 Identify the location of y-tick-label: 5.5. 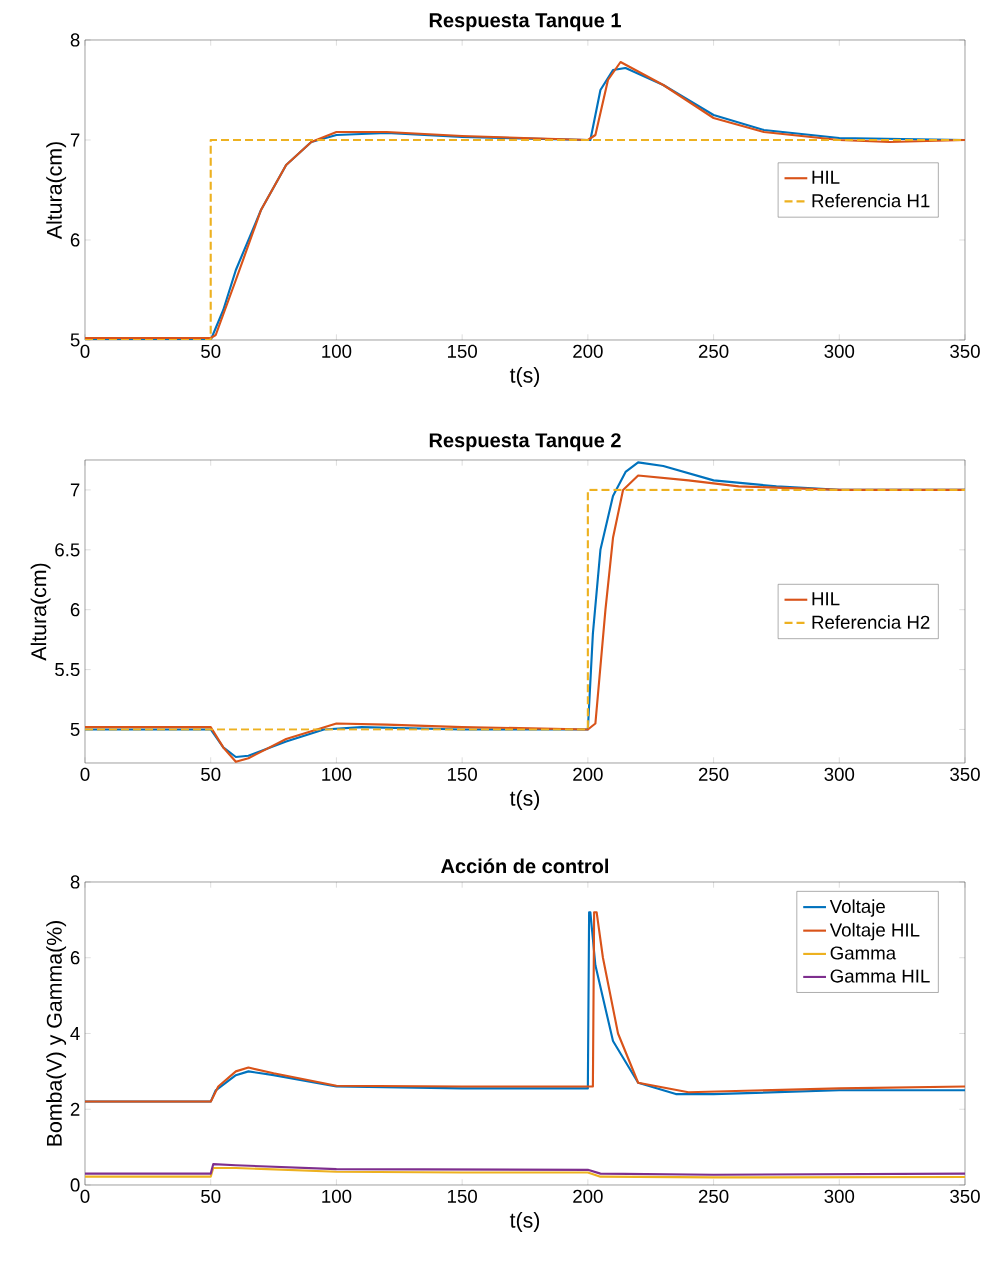
(67, 670).